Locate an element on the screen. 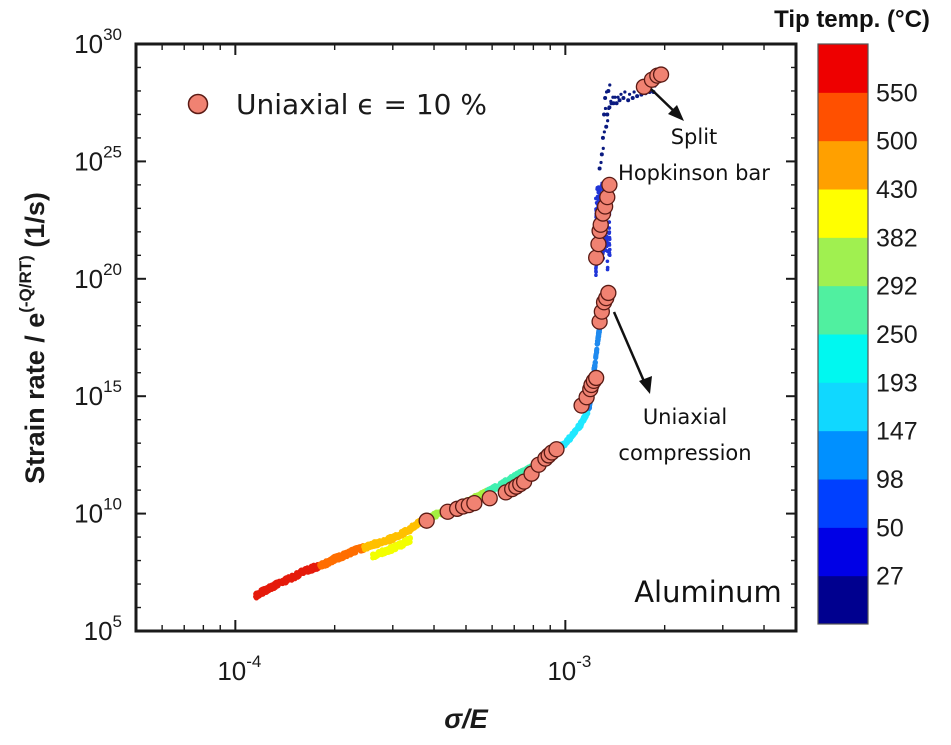 The height and width of the screenshot is (745, 951). colorbar-label: 50 is located at coordinates (890, 528).